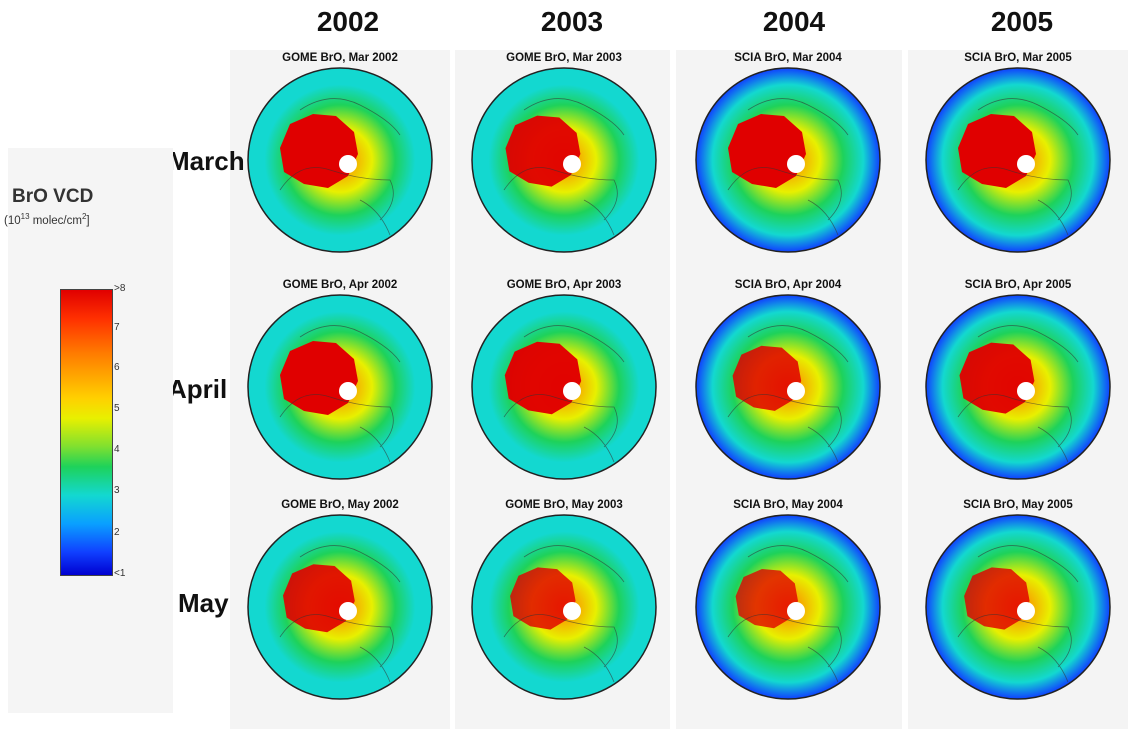 The image size is (1128, 729). I want to click on map-panel: SCIA BrO, Apr 2004, so click(788, 381).